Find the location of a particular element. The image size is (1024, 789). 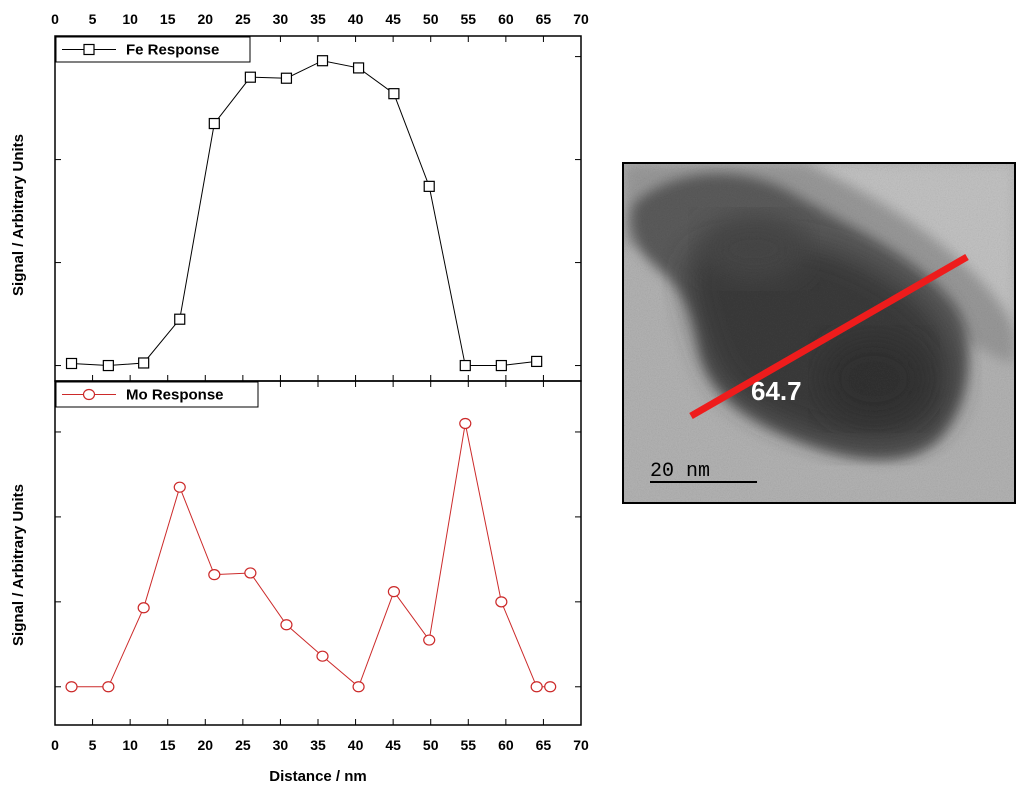

x-axis-label: Distance / nm is located at coordinates (318, 776).